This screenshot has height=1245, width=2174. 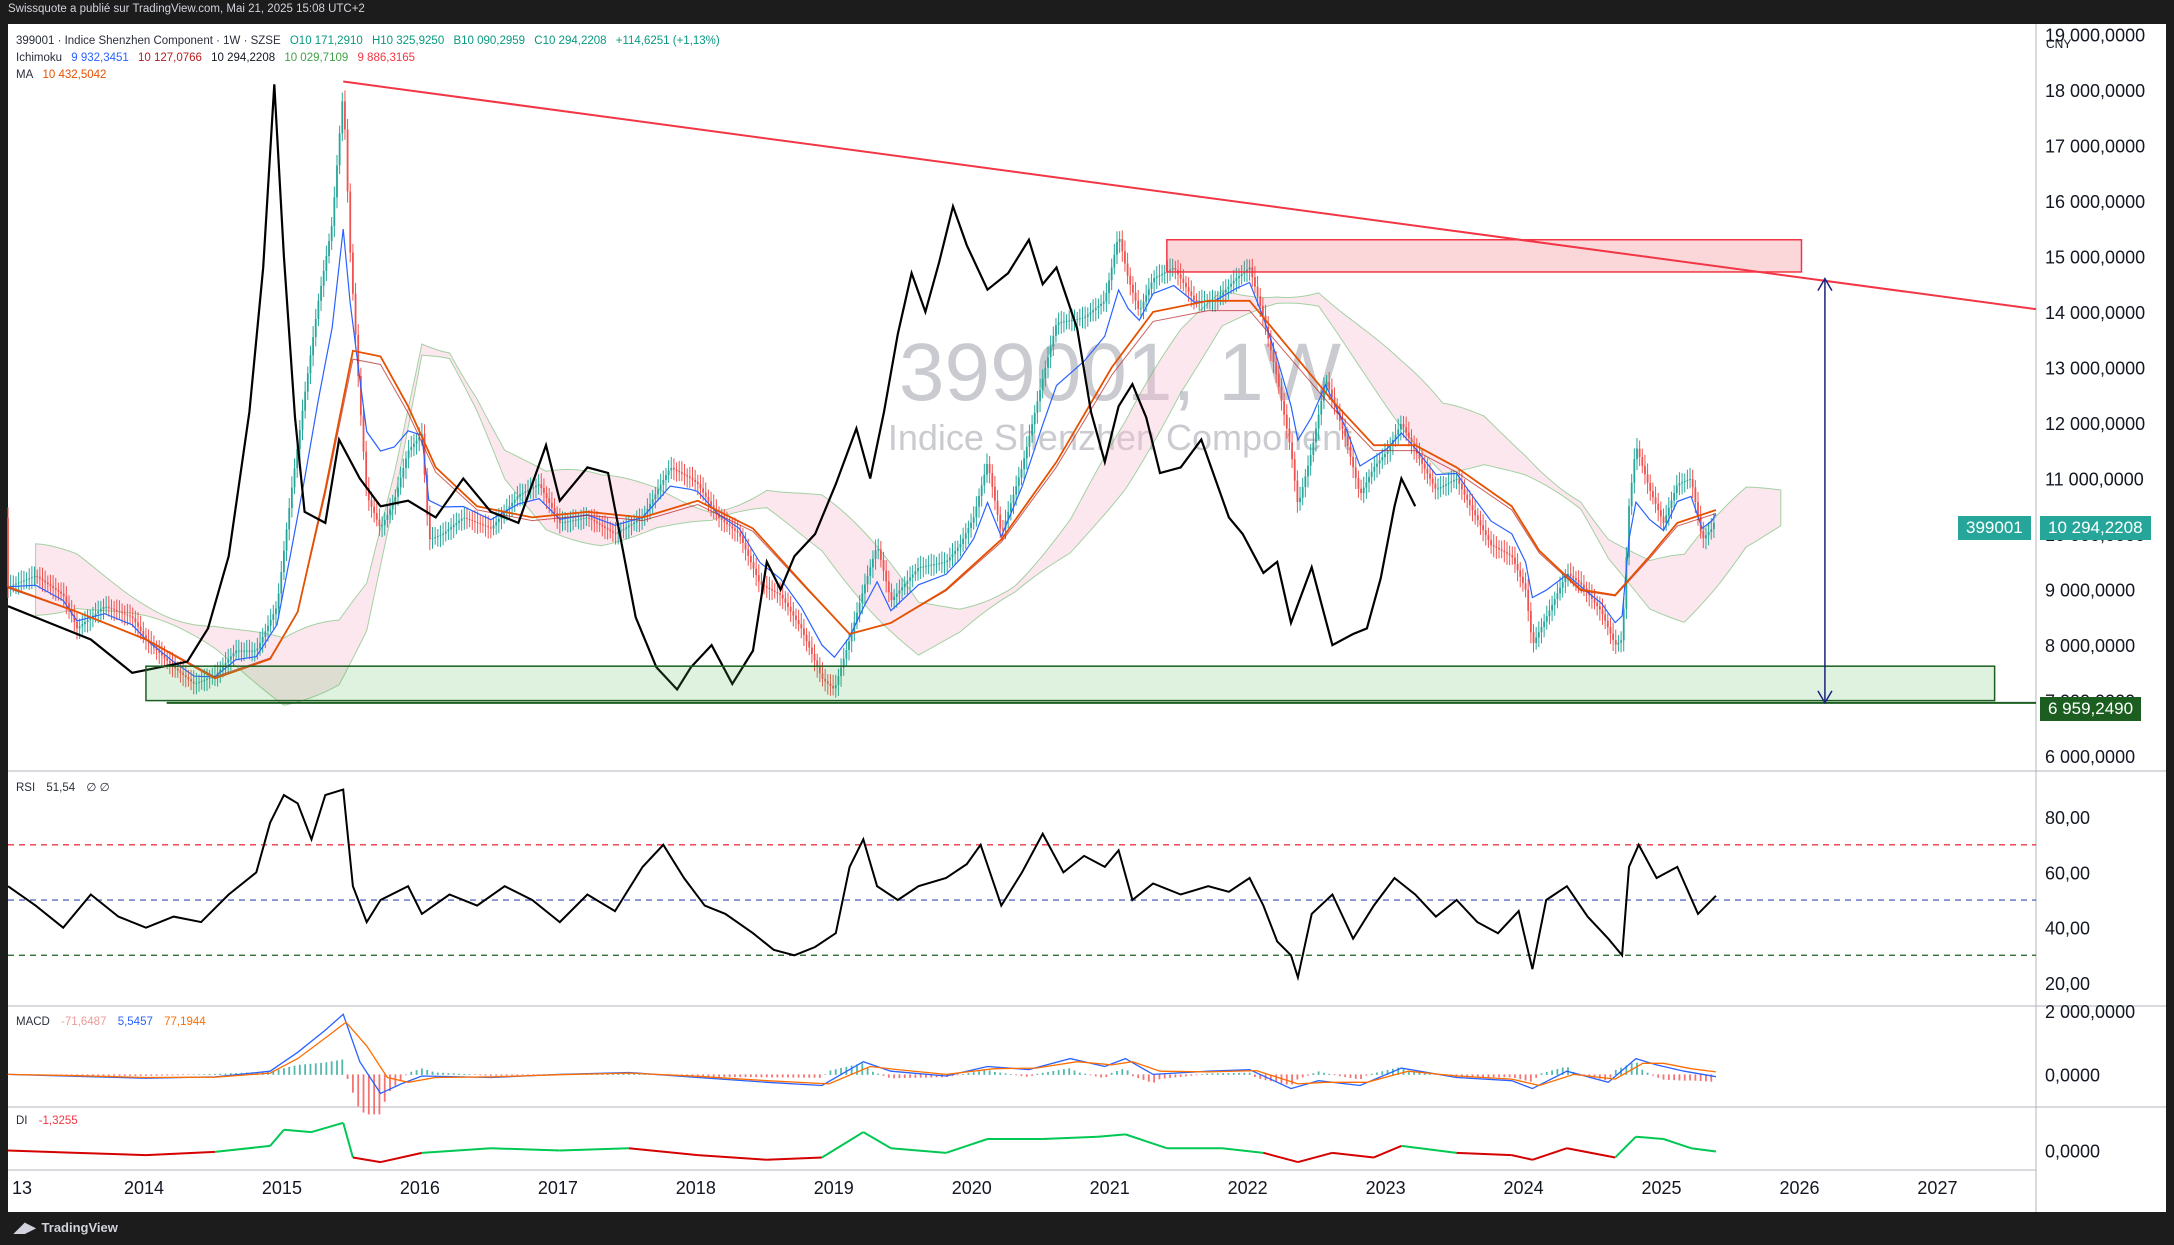 What do you see at coordinates (67, 787) in the screenshot?
I see `rsi-legend: RSI 51,54 ∅ ∅` at bounding box center [67, 787].